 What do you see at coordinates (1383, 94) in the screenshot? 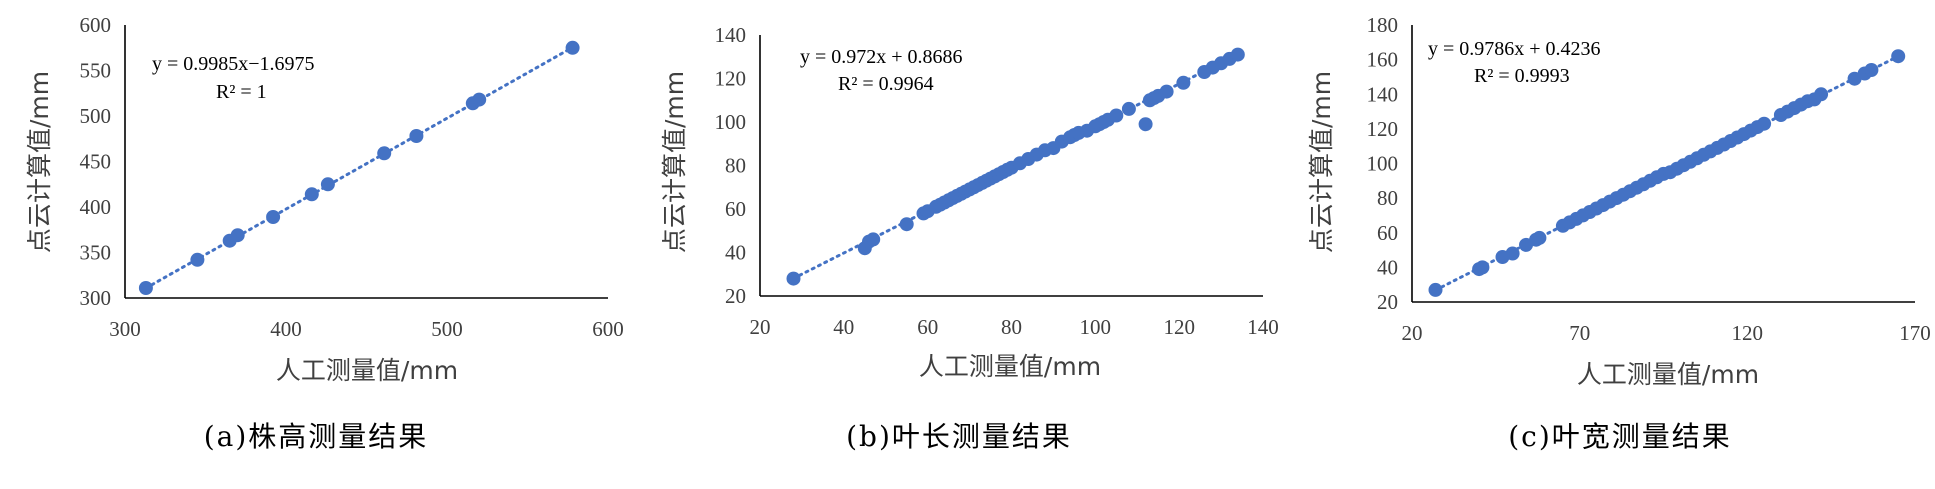
I see `y-tick-label-c: 140` at bounding box center [1383, 94].